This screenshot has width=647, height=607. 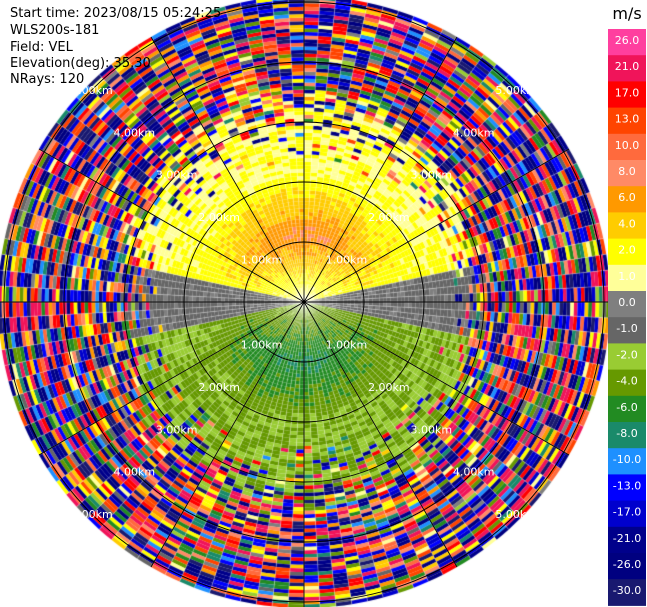 What do you see at coordinates (626, 13) in the screenshot?
I see `colorbar-title: m/s` at bounding box center [626, 13].